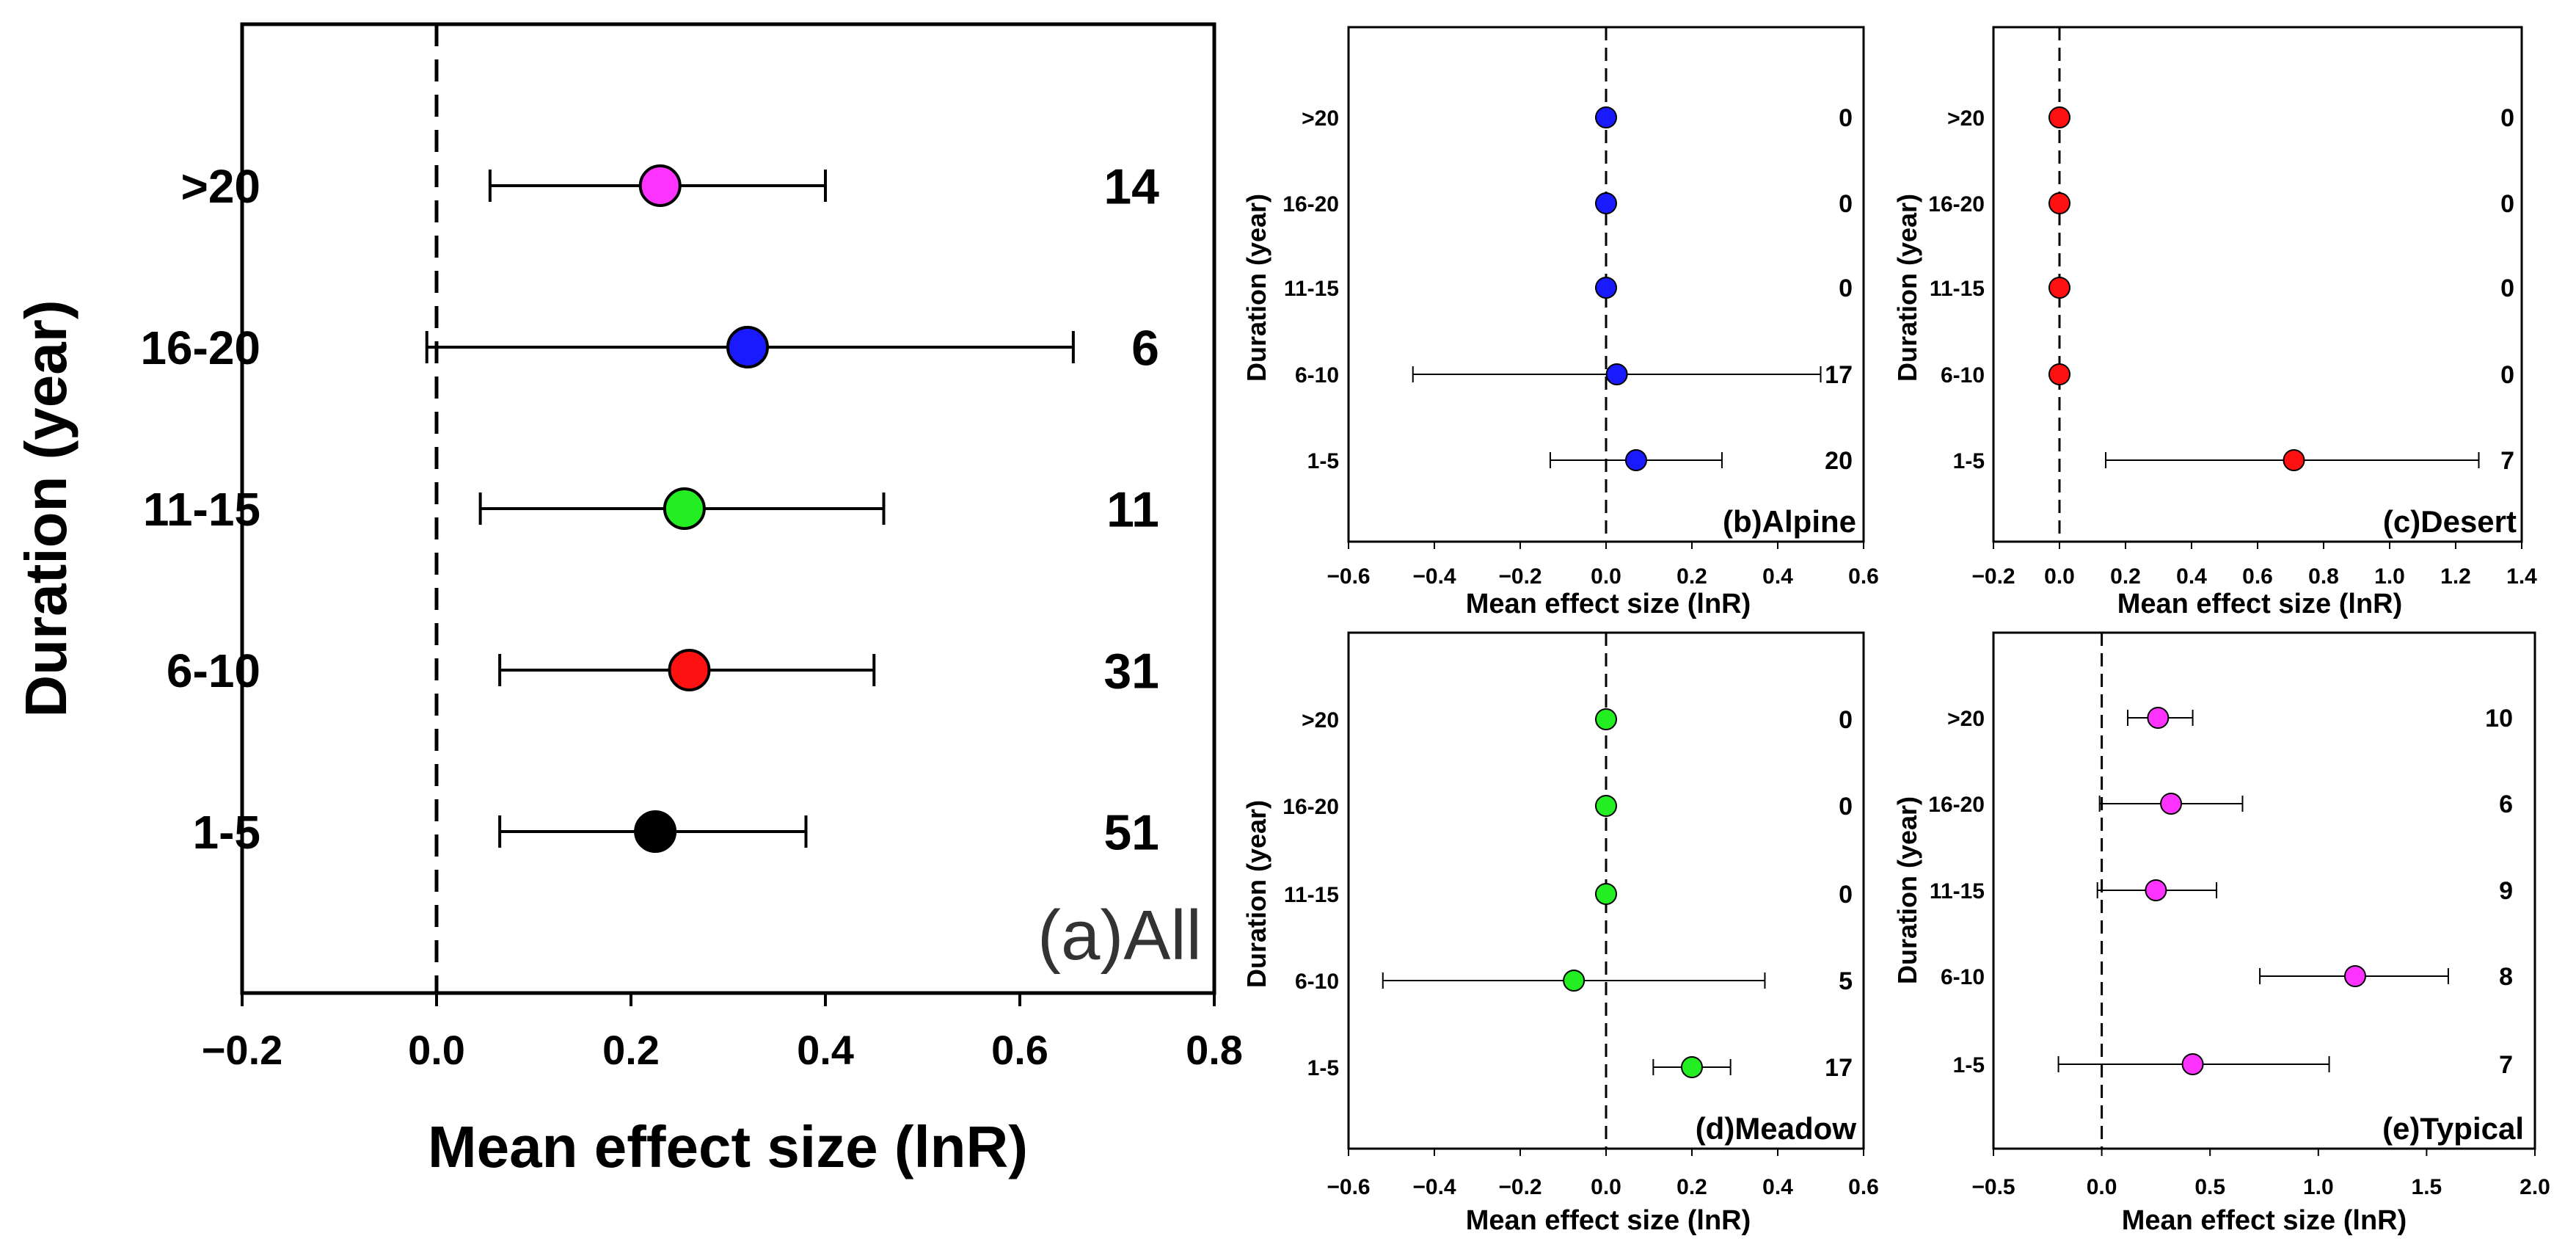 The image size is (2576, 1258). Describe the element at coordinates (1839, 1068) in the screenshot. I see `sample-size-label: 17` at that location.